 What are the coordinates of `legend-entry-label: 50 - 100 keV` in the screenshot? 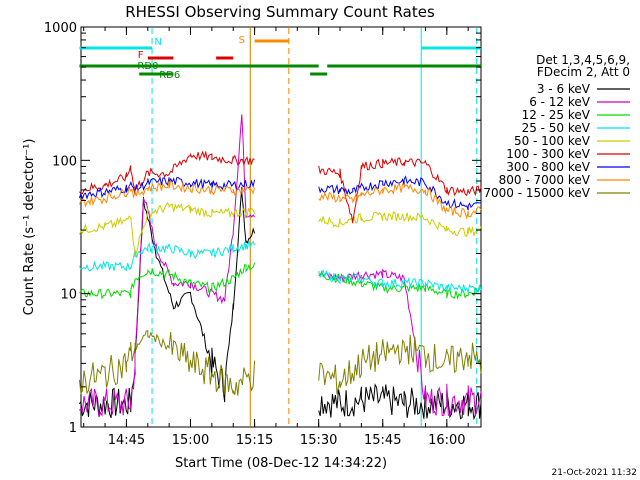 It's located at (552, 141).